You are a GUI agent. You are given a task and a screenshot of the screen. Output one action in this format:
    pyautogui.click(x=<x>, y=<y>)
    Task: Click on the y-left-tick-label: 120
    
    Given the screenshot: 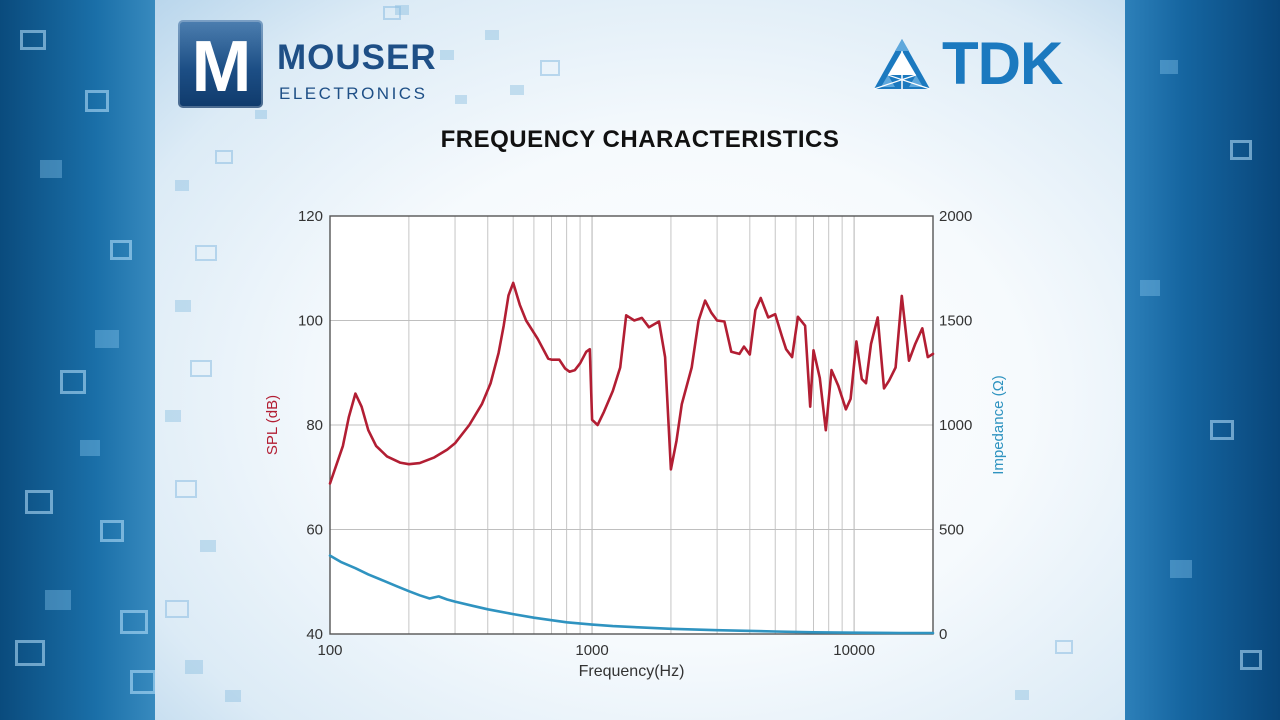 What is the action you would take?
    pyautogui.click(x=310, y=216)
    